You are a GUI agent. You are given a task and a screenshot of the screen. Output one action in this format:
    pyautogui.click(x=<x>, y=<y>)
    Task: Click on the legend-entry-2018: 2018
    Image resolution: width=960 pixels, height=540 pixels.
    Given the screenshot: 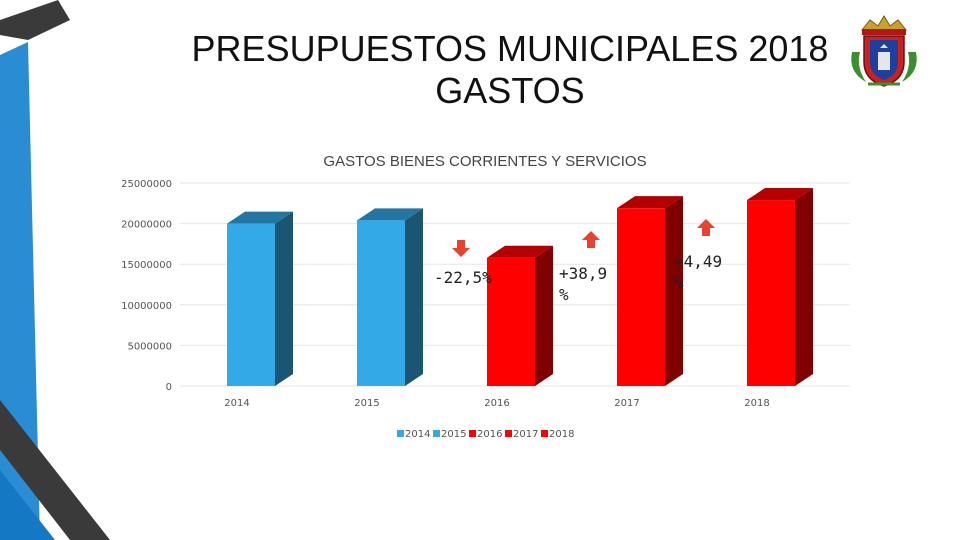 What is the action you would take?
    pyautogui.click(x=557, y=434)
    